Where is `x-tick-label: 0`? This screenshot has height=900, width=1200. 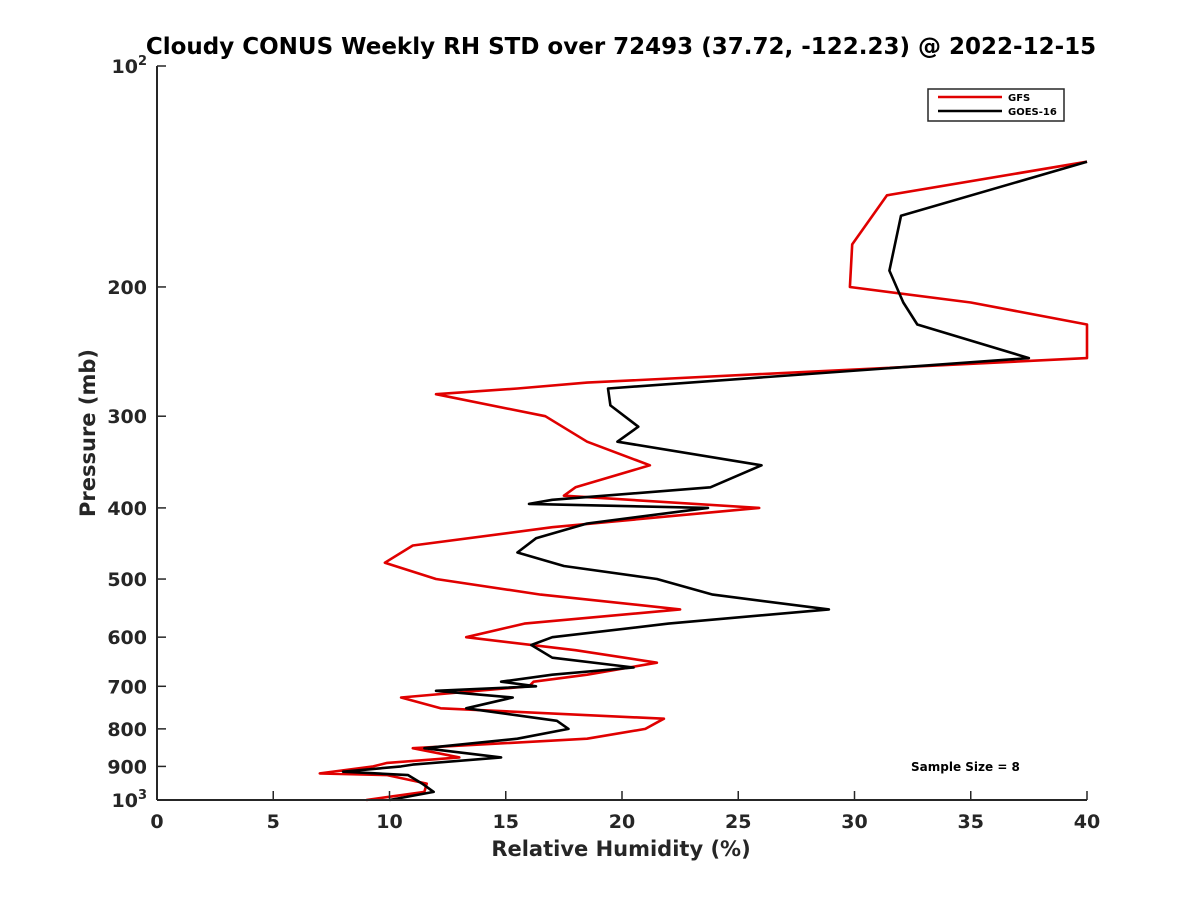 x-tick-label: 0 is located at coordinates (156, 822).